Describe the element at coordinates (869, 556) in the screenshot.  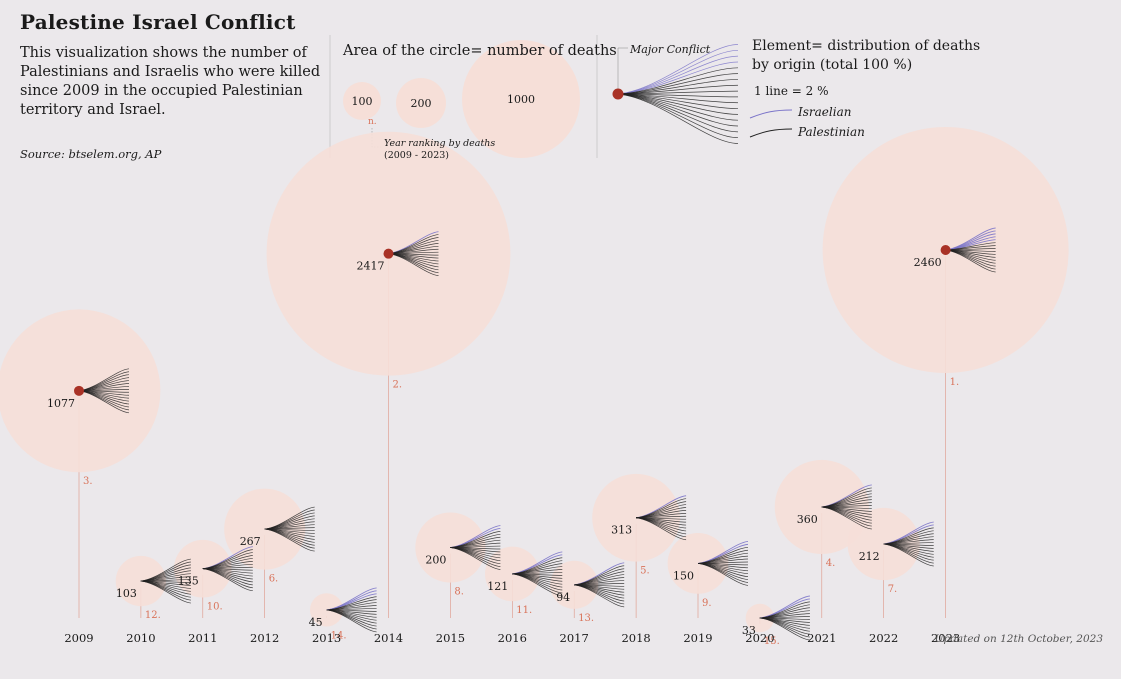
I see `death-count-label: 212` at that location.